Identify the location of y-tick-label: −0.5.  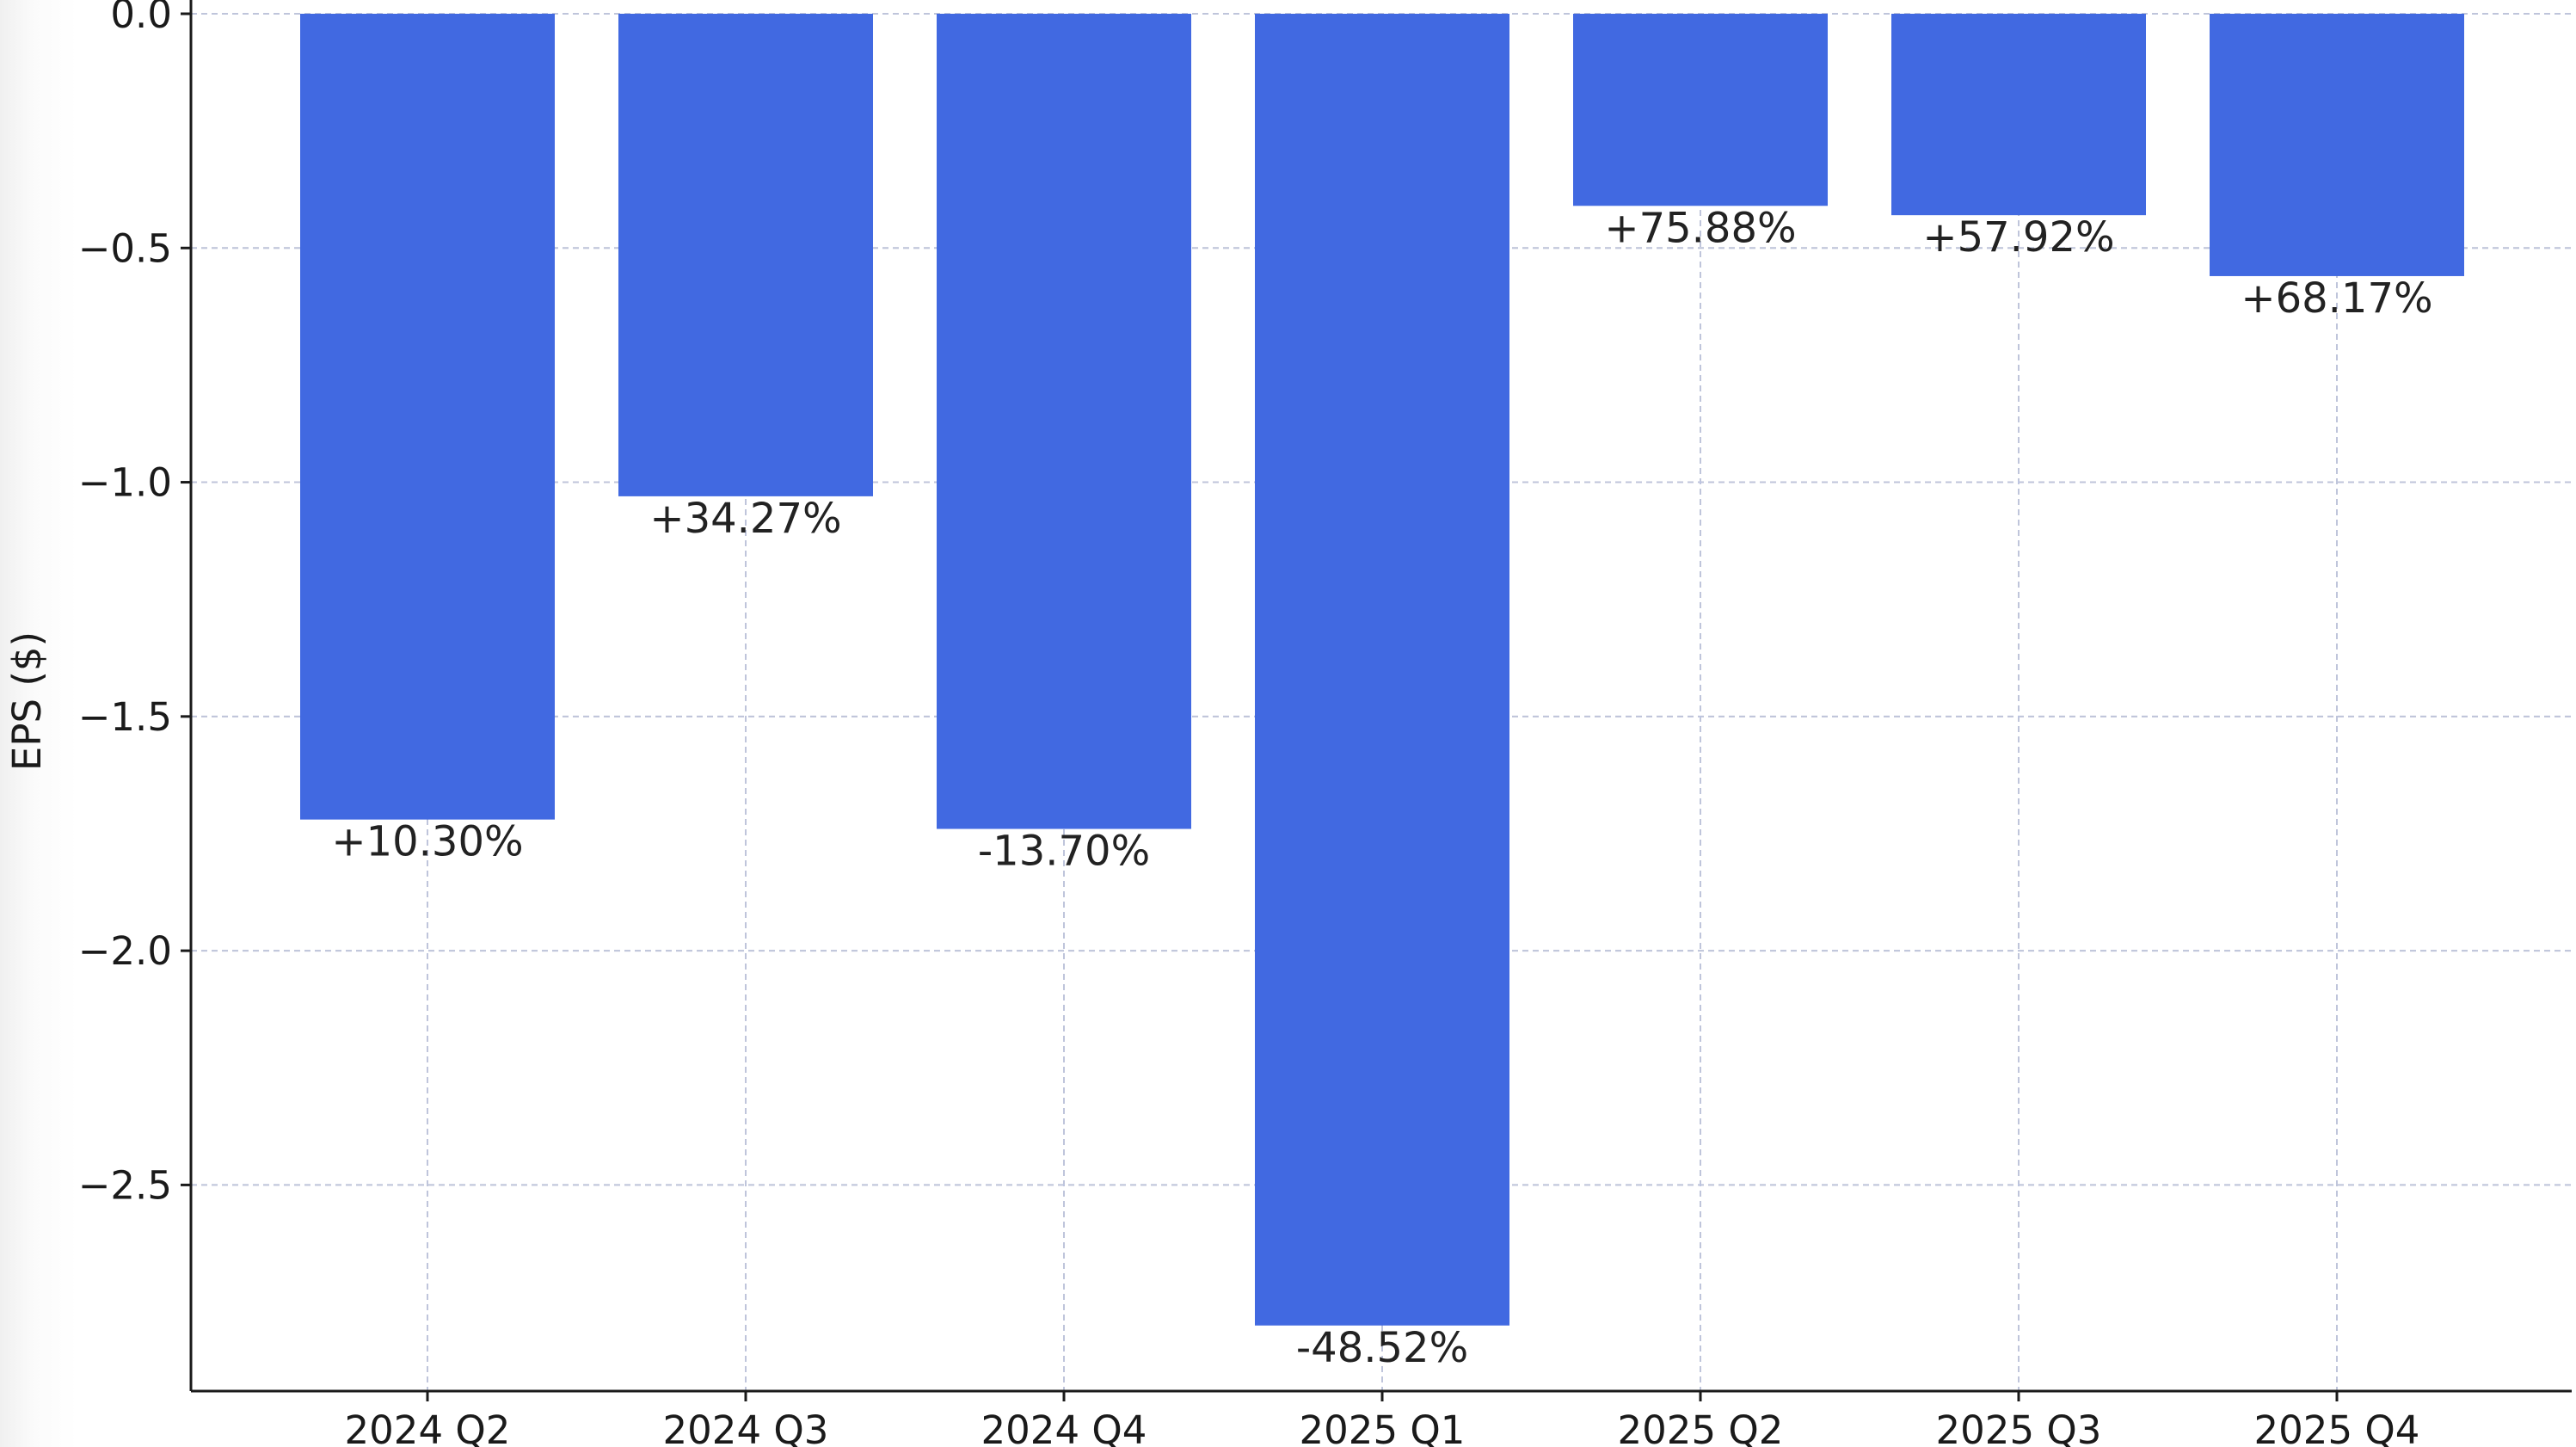
(125, 248).